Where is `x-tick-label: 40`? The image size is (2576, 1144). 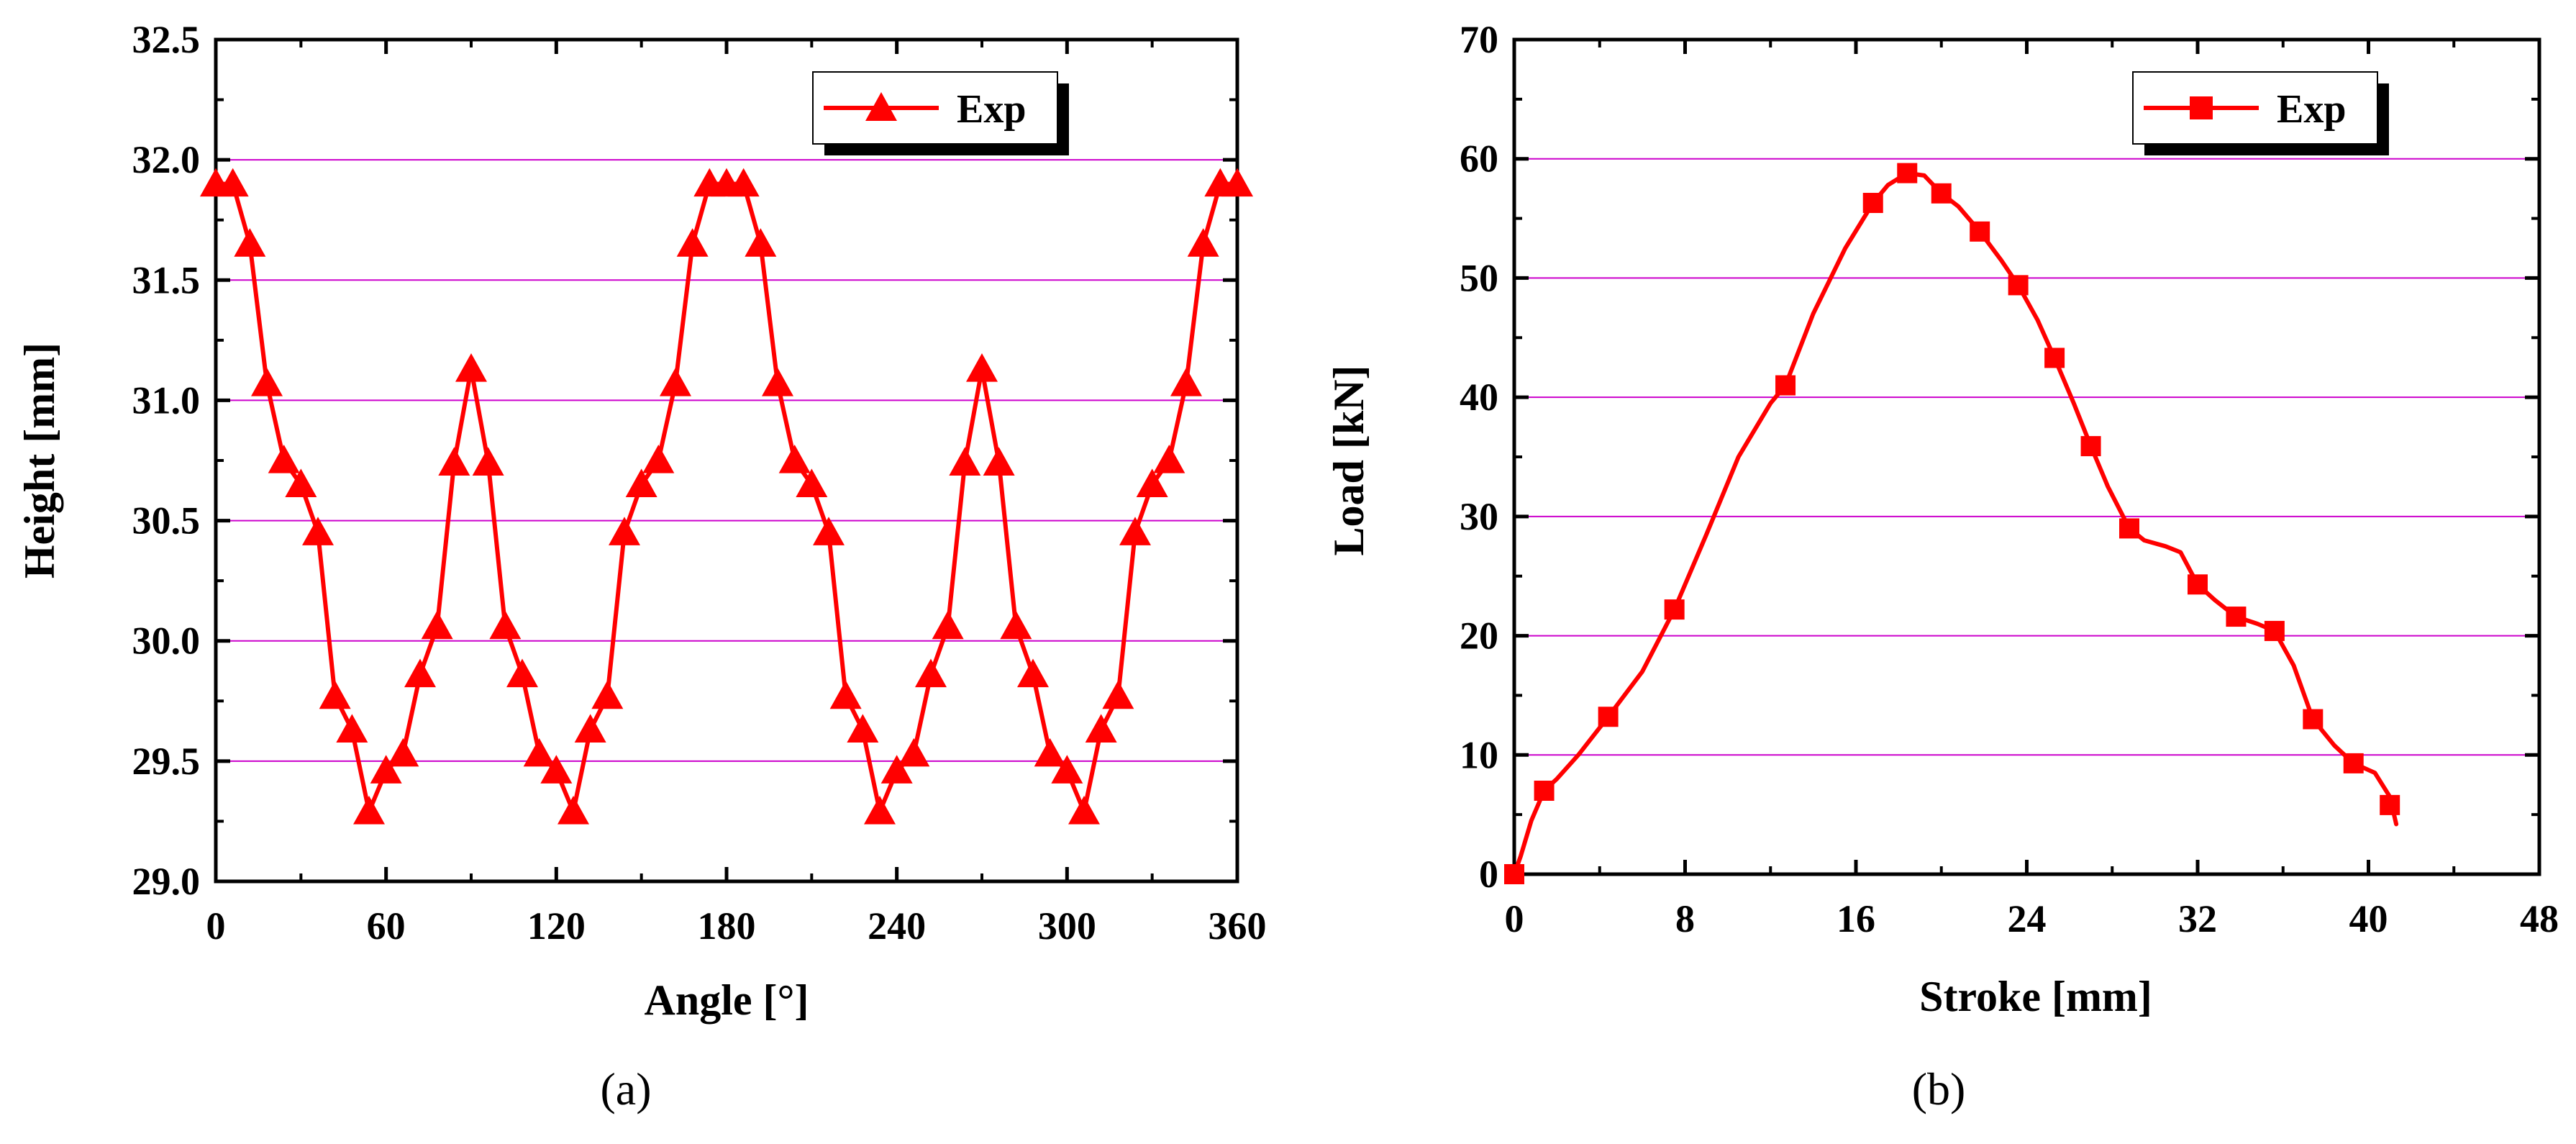 x-tick-label: 40 is located at coordinates (2368, 918).